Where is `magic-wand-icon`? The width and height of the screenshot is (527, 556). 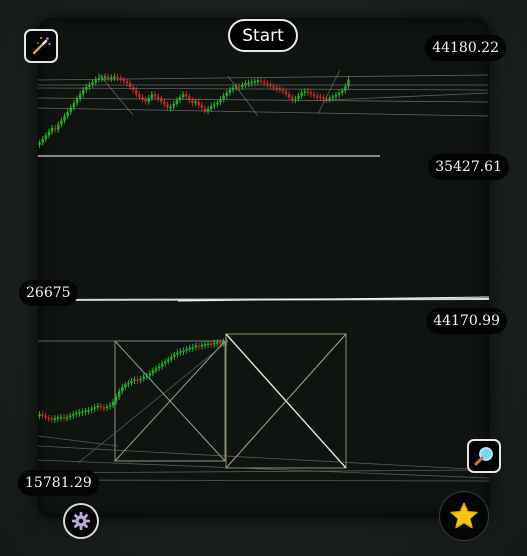
magic-wand-icon is located at coordinates (41, 46).